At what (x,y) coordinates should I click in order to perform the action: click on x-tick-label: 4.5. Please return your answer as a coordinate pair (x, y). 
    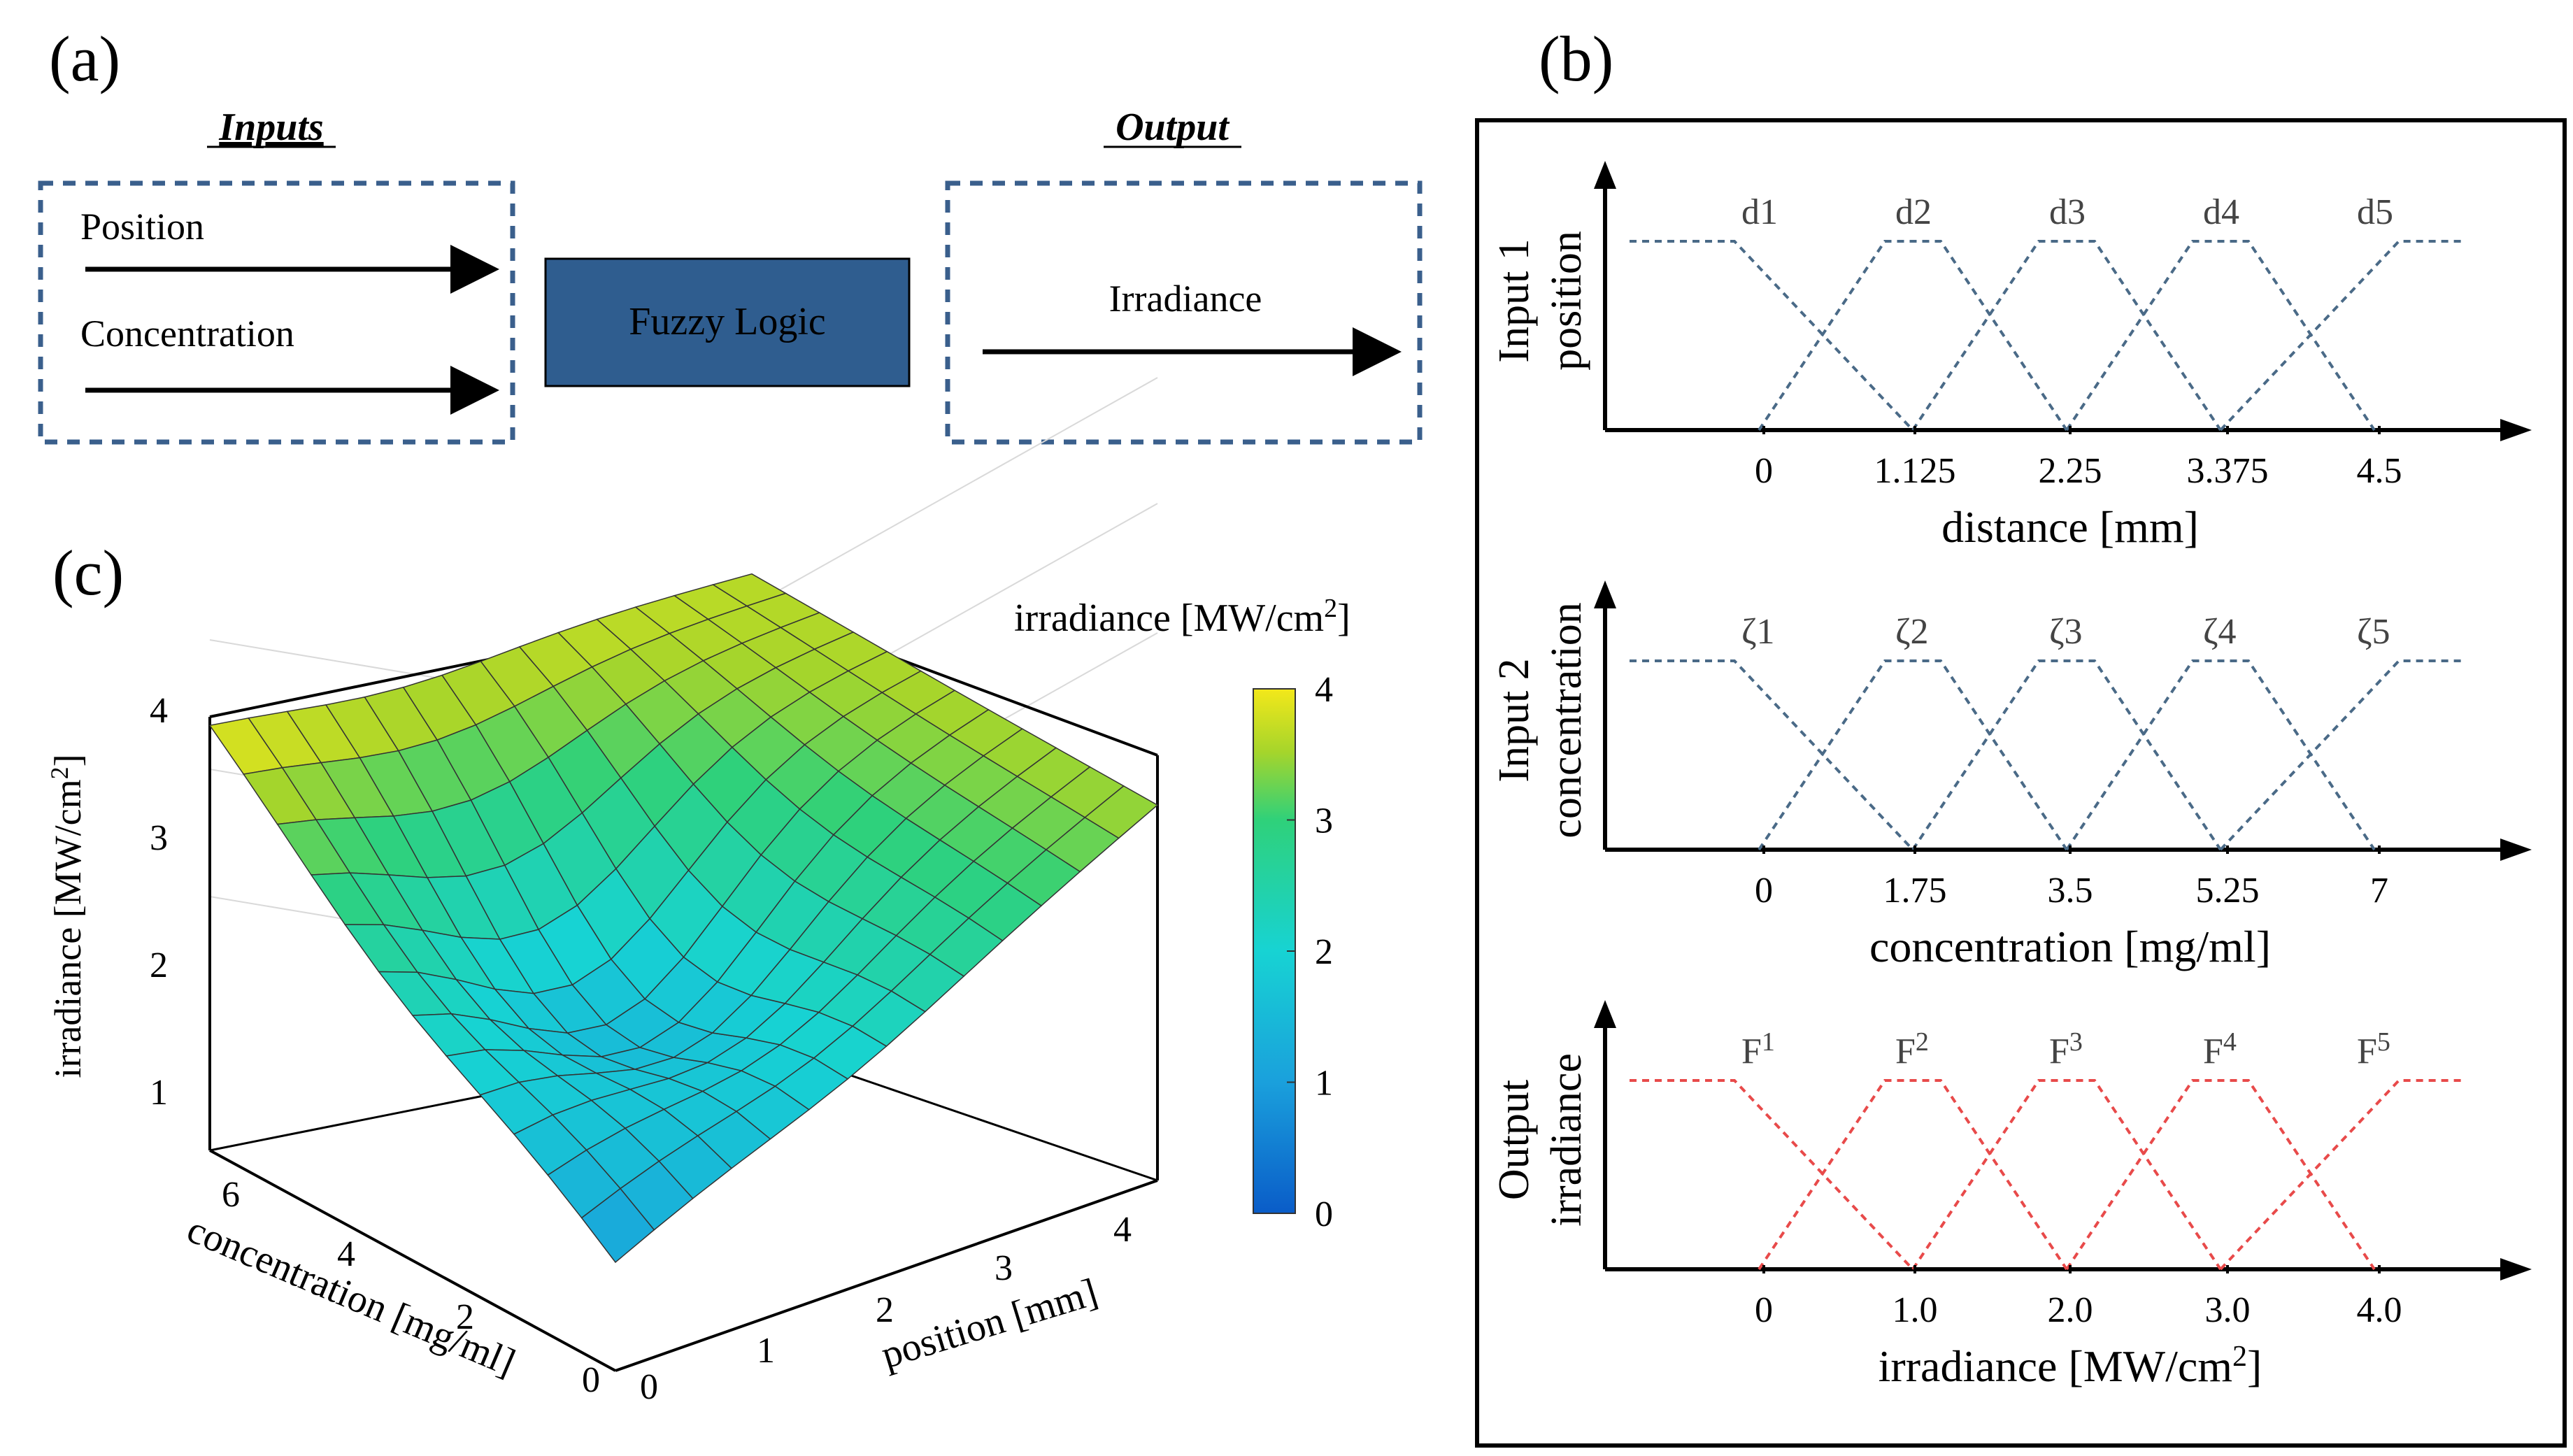
    Looking at the image, I should click on (2379, 471).